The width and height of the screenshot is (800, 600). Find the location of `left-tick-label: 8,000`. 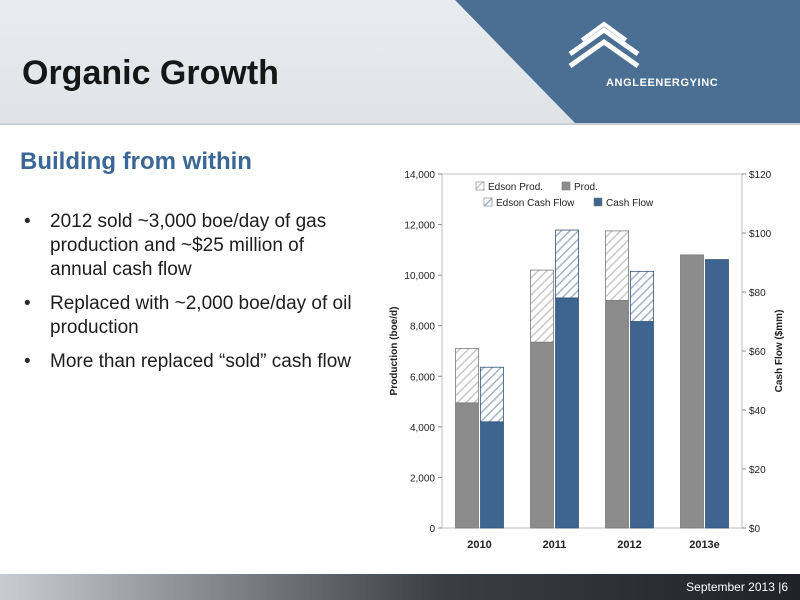

left-tick-label: 8,000 is located at coordinates (422, 327).